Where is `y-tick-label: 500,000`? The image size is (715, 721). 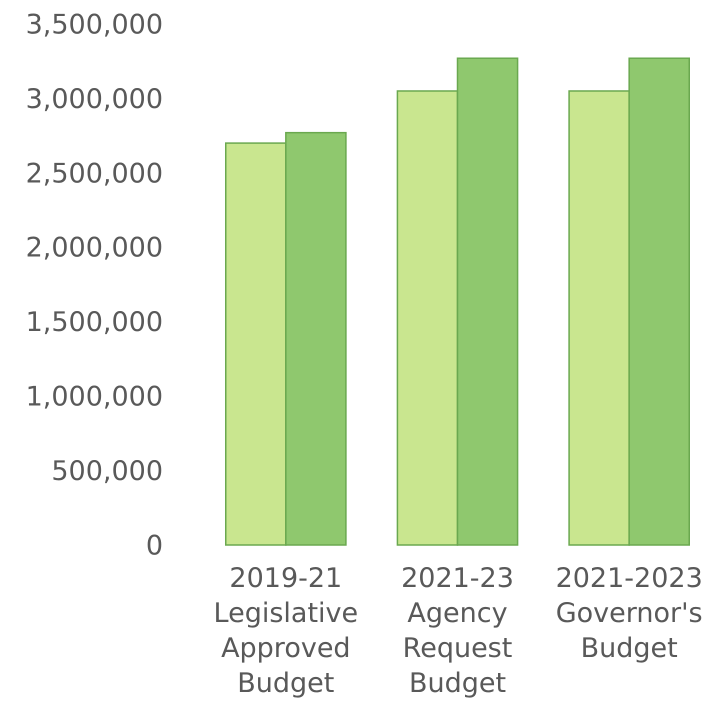 y-tick-label: 500,000 is located at coordinates (107, 472).